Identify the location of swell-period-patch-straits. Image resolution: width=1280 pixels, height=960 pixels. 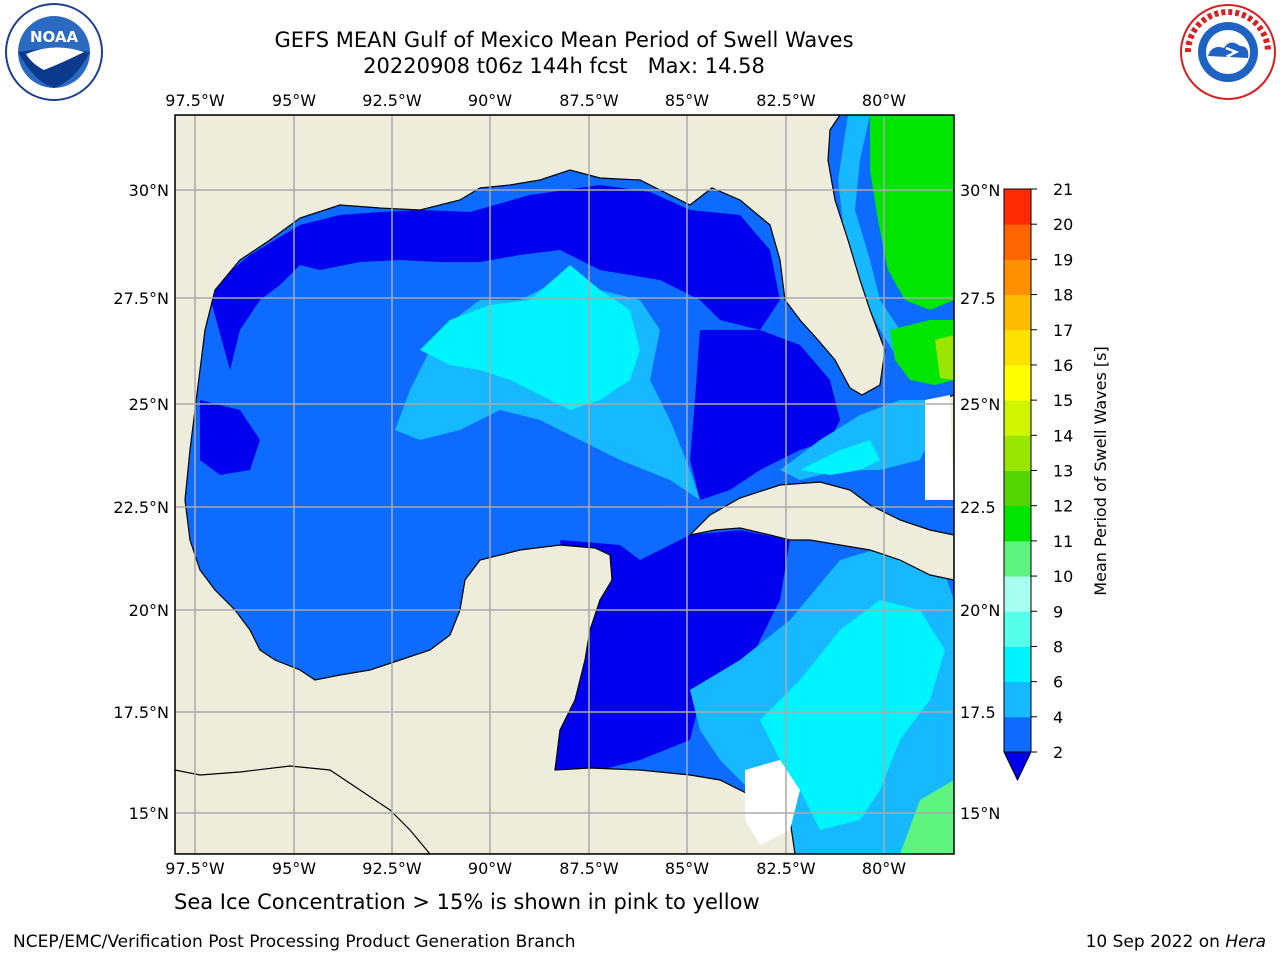
(840, 457).